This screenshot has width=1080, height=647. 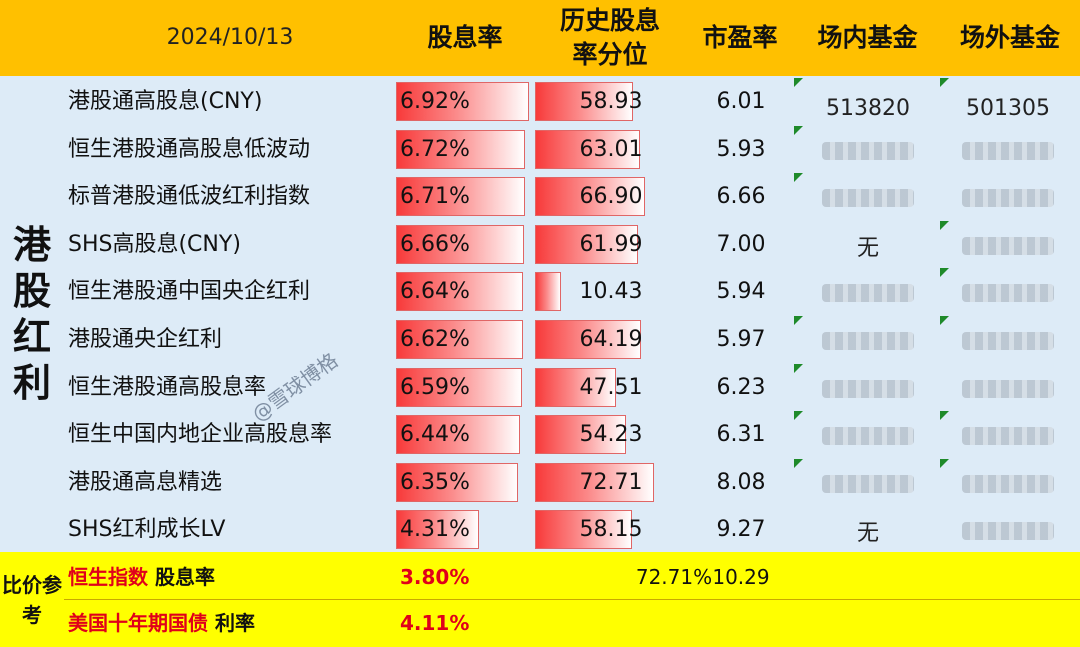 What do you see at coordinates (741, 530) in the screenshot?
I see `pe-value: 9.27` at bounding box center [741, 530].